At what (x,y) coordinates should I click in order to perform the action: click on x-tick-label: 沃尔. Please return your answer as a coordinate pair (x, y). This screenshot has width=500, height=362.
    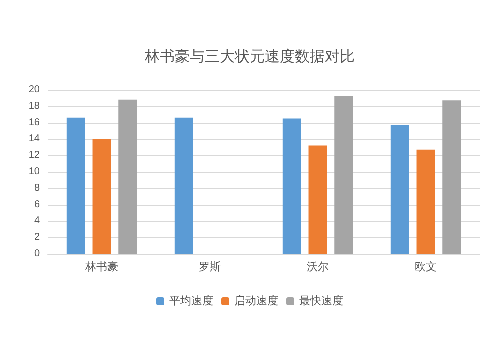
    Looking at the image, I should click on (318, 268).